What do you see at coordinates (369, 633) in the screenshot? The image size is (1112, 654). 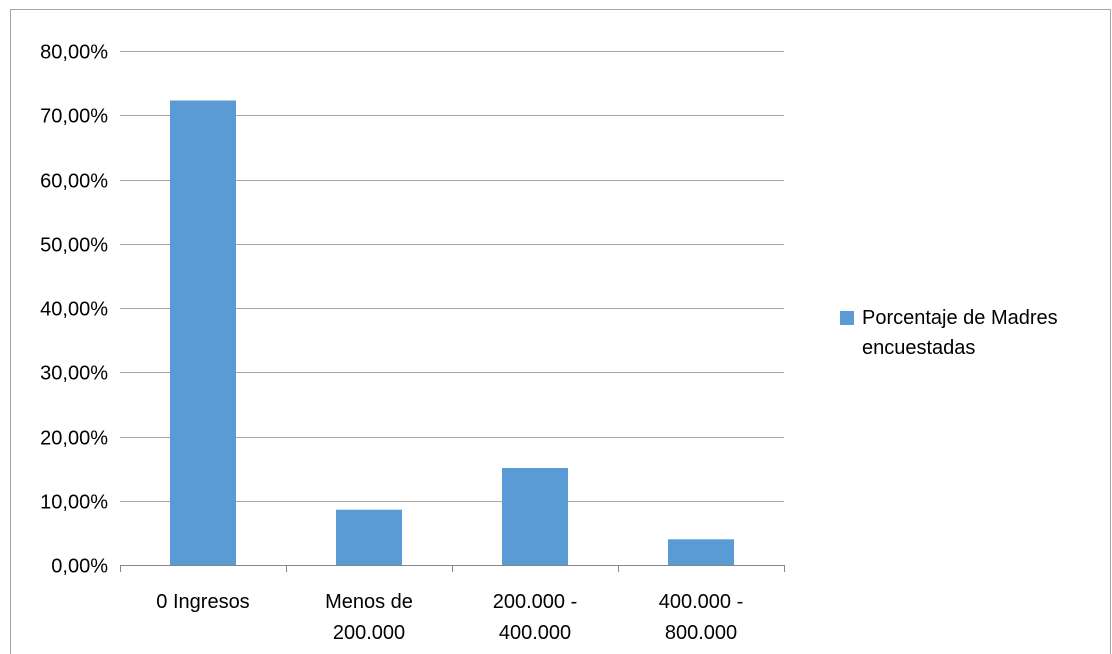 I see `x-category-label: 200.000` at bounding box center [369, 633].